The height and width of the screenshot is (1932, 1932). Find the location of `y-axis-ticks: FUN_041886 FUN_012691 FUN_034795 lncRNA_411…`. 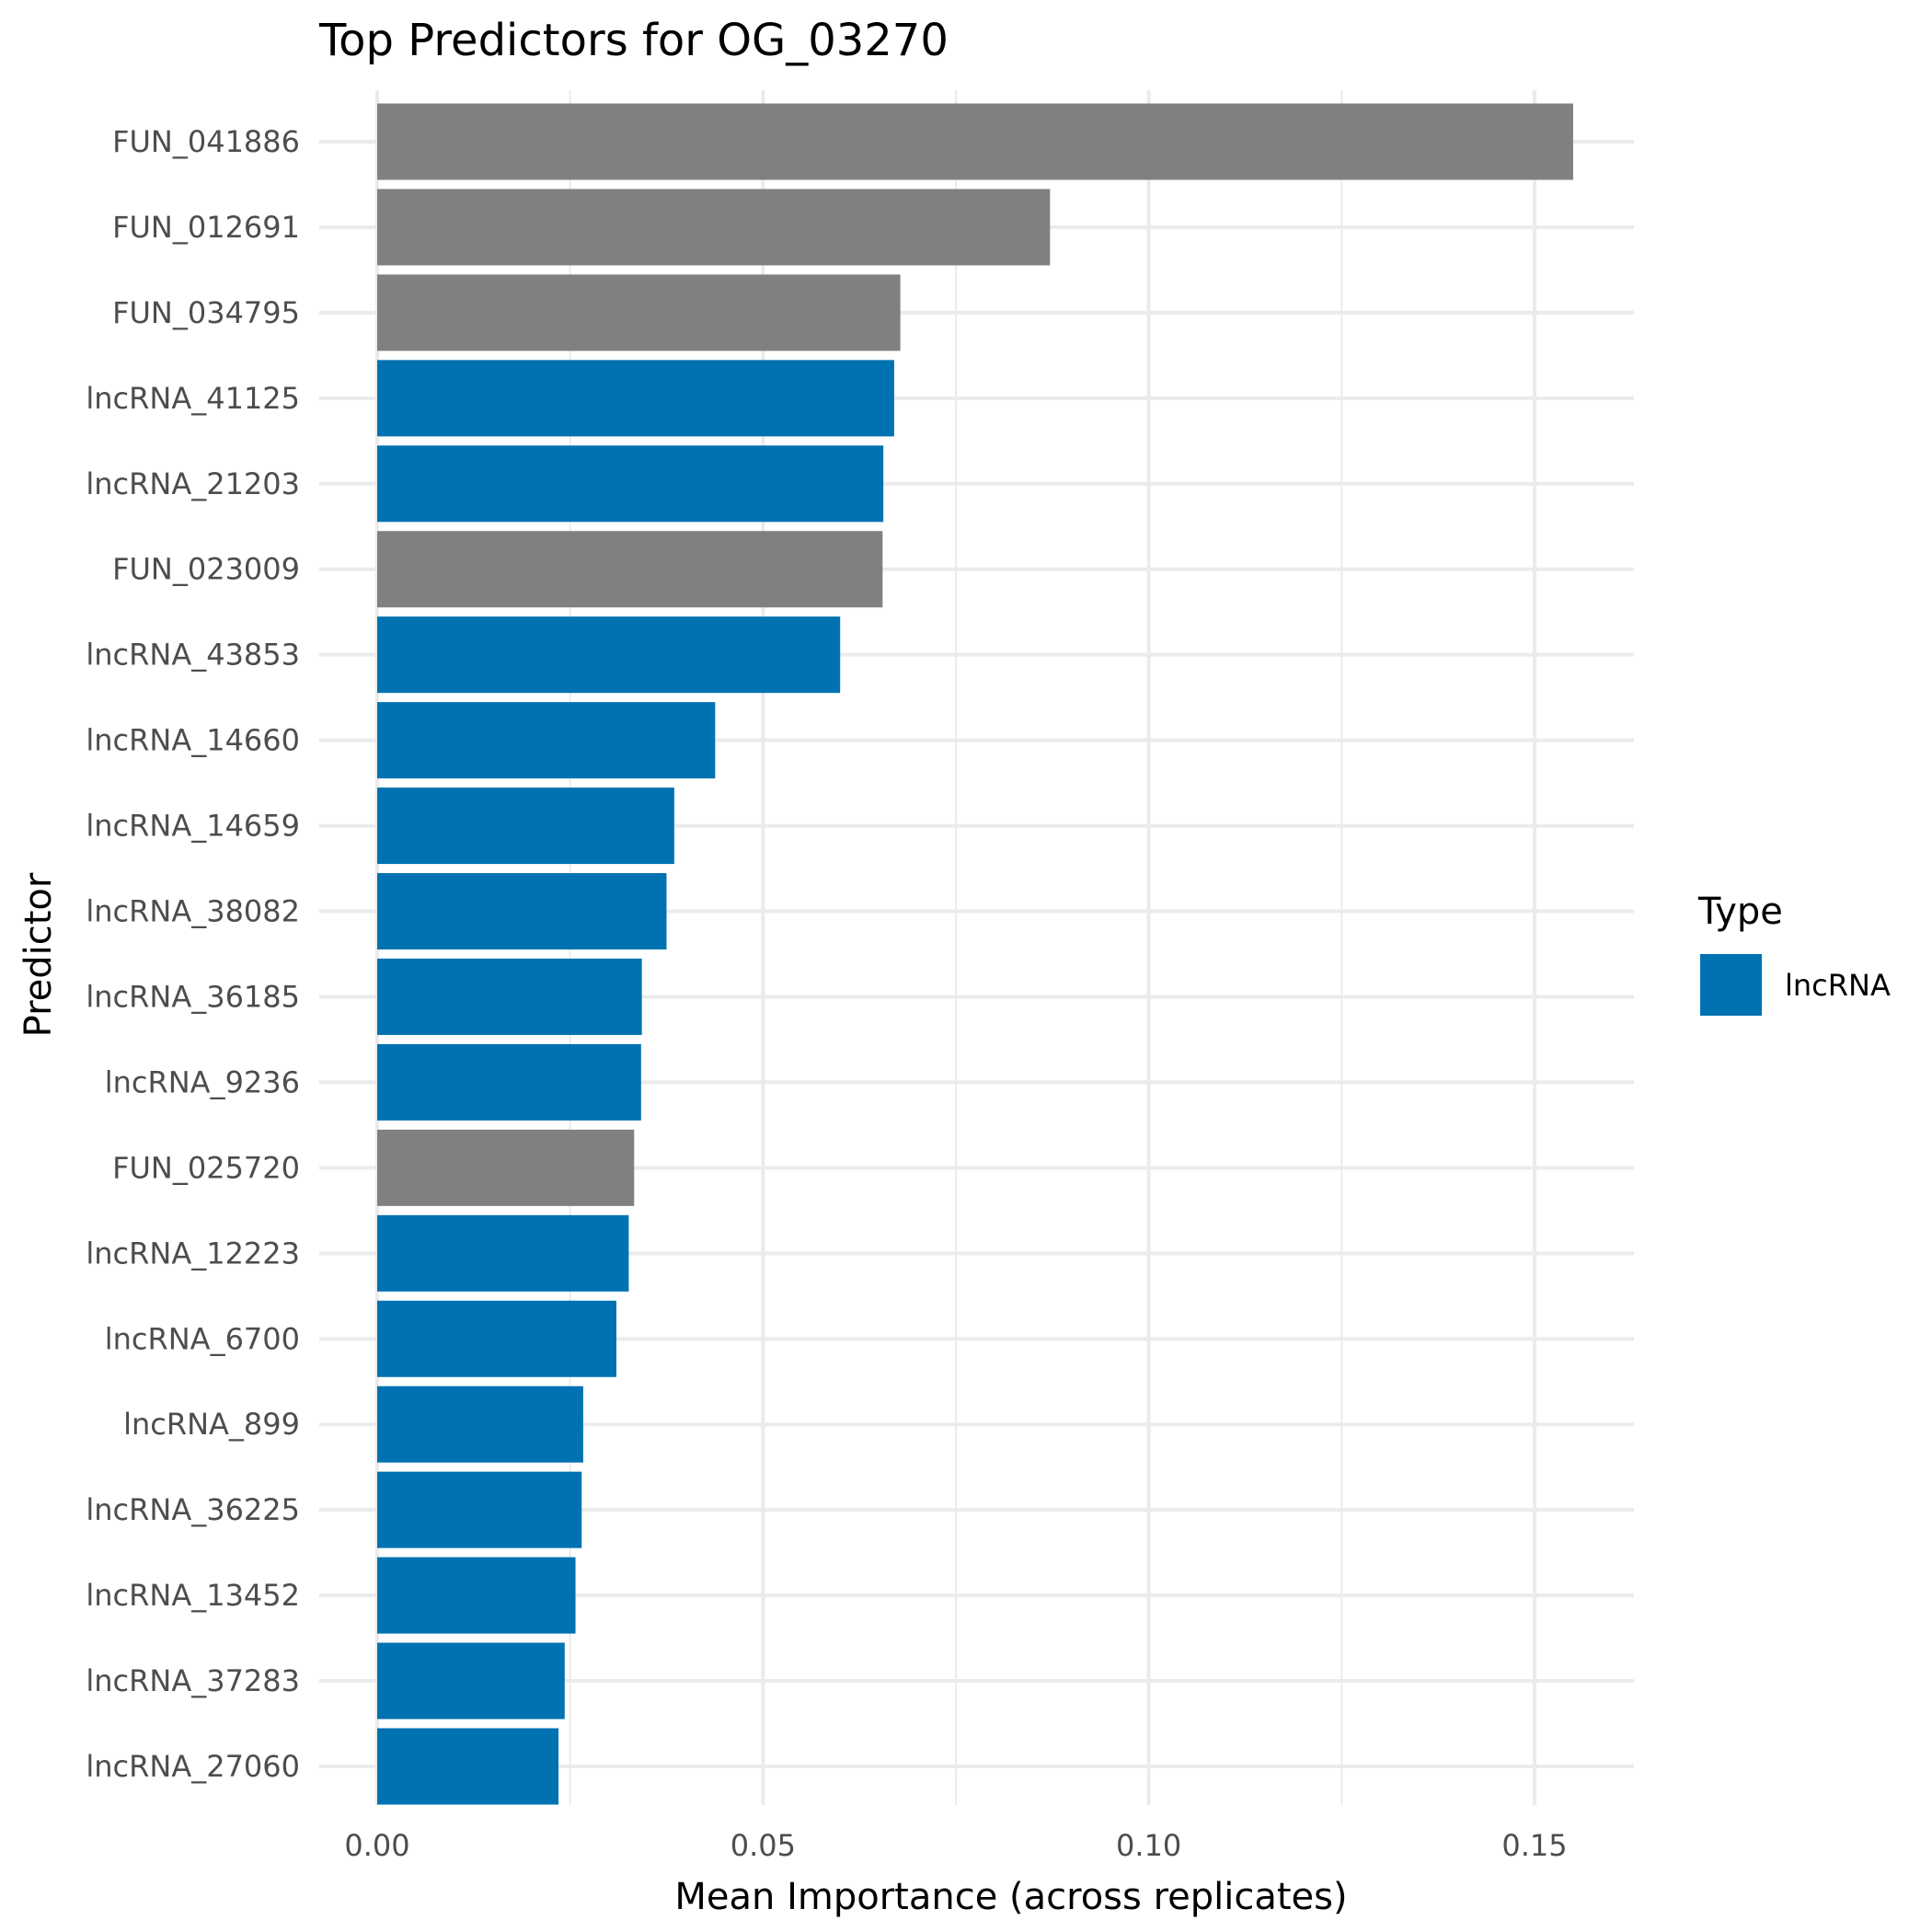

y-axis-ticks: FUN_041886 FUN_012691 FUN_034795 lncRNA_411… is located at coordinates (193, 954).